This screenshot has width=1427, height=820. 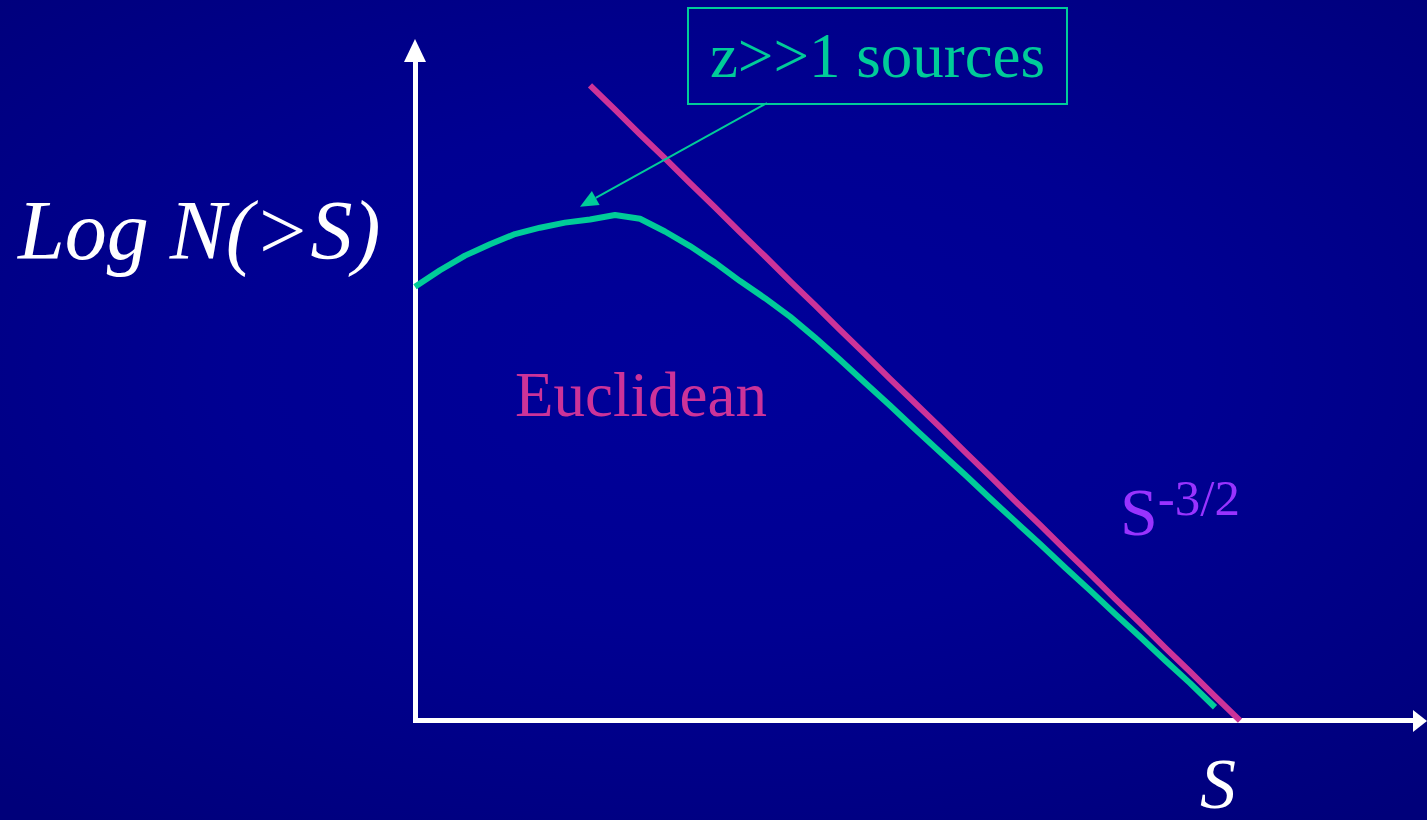 I want to click on y-axis-title: Log N(>S), so click(x=199, y=230).